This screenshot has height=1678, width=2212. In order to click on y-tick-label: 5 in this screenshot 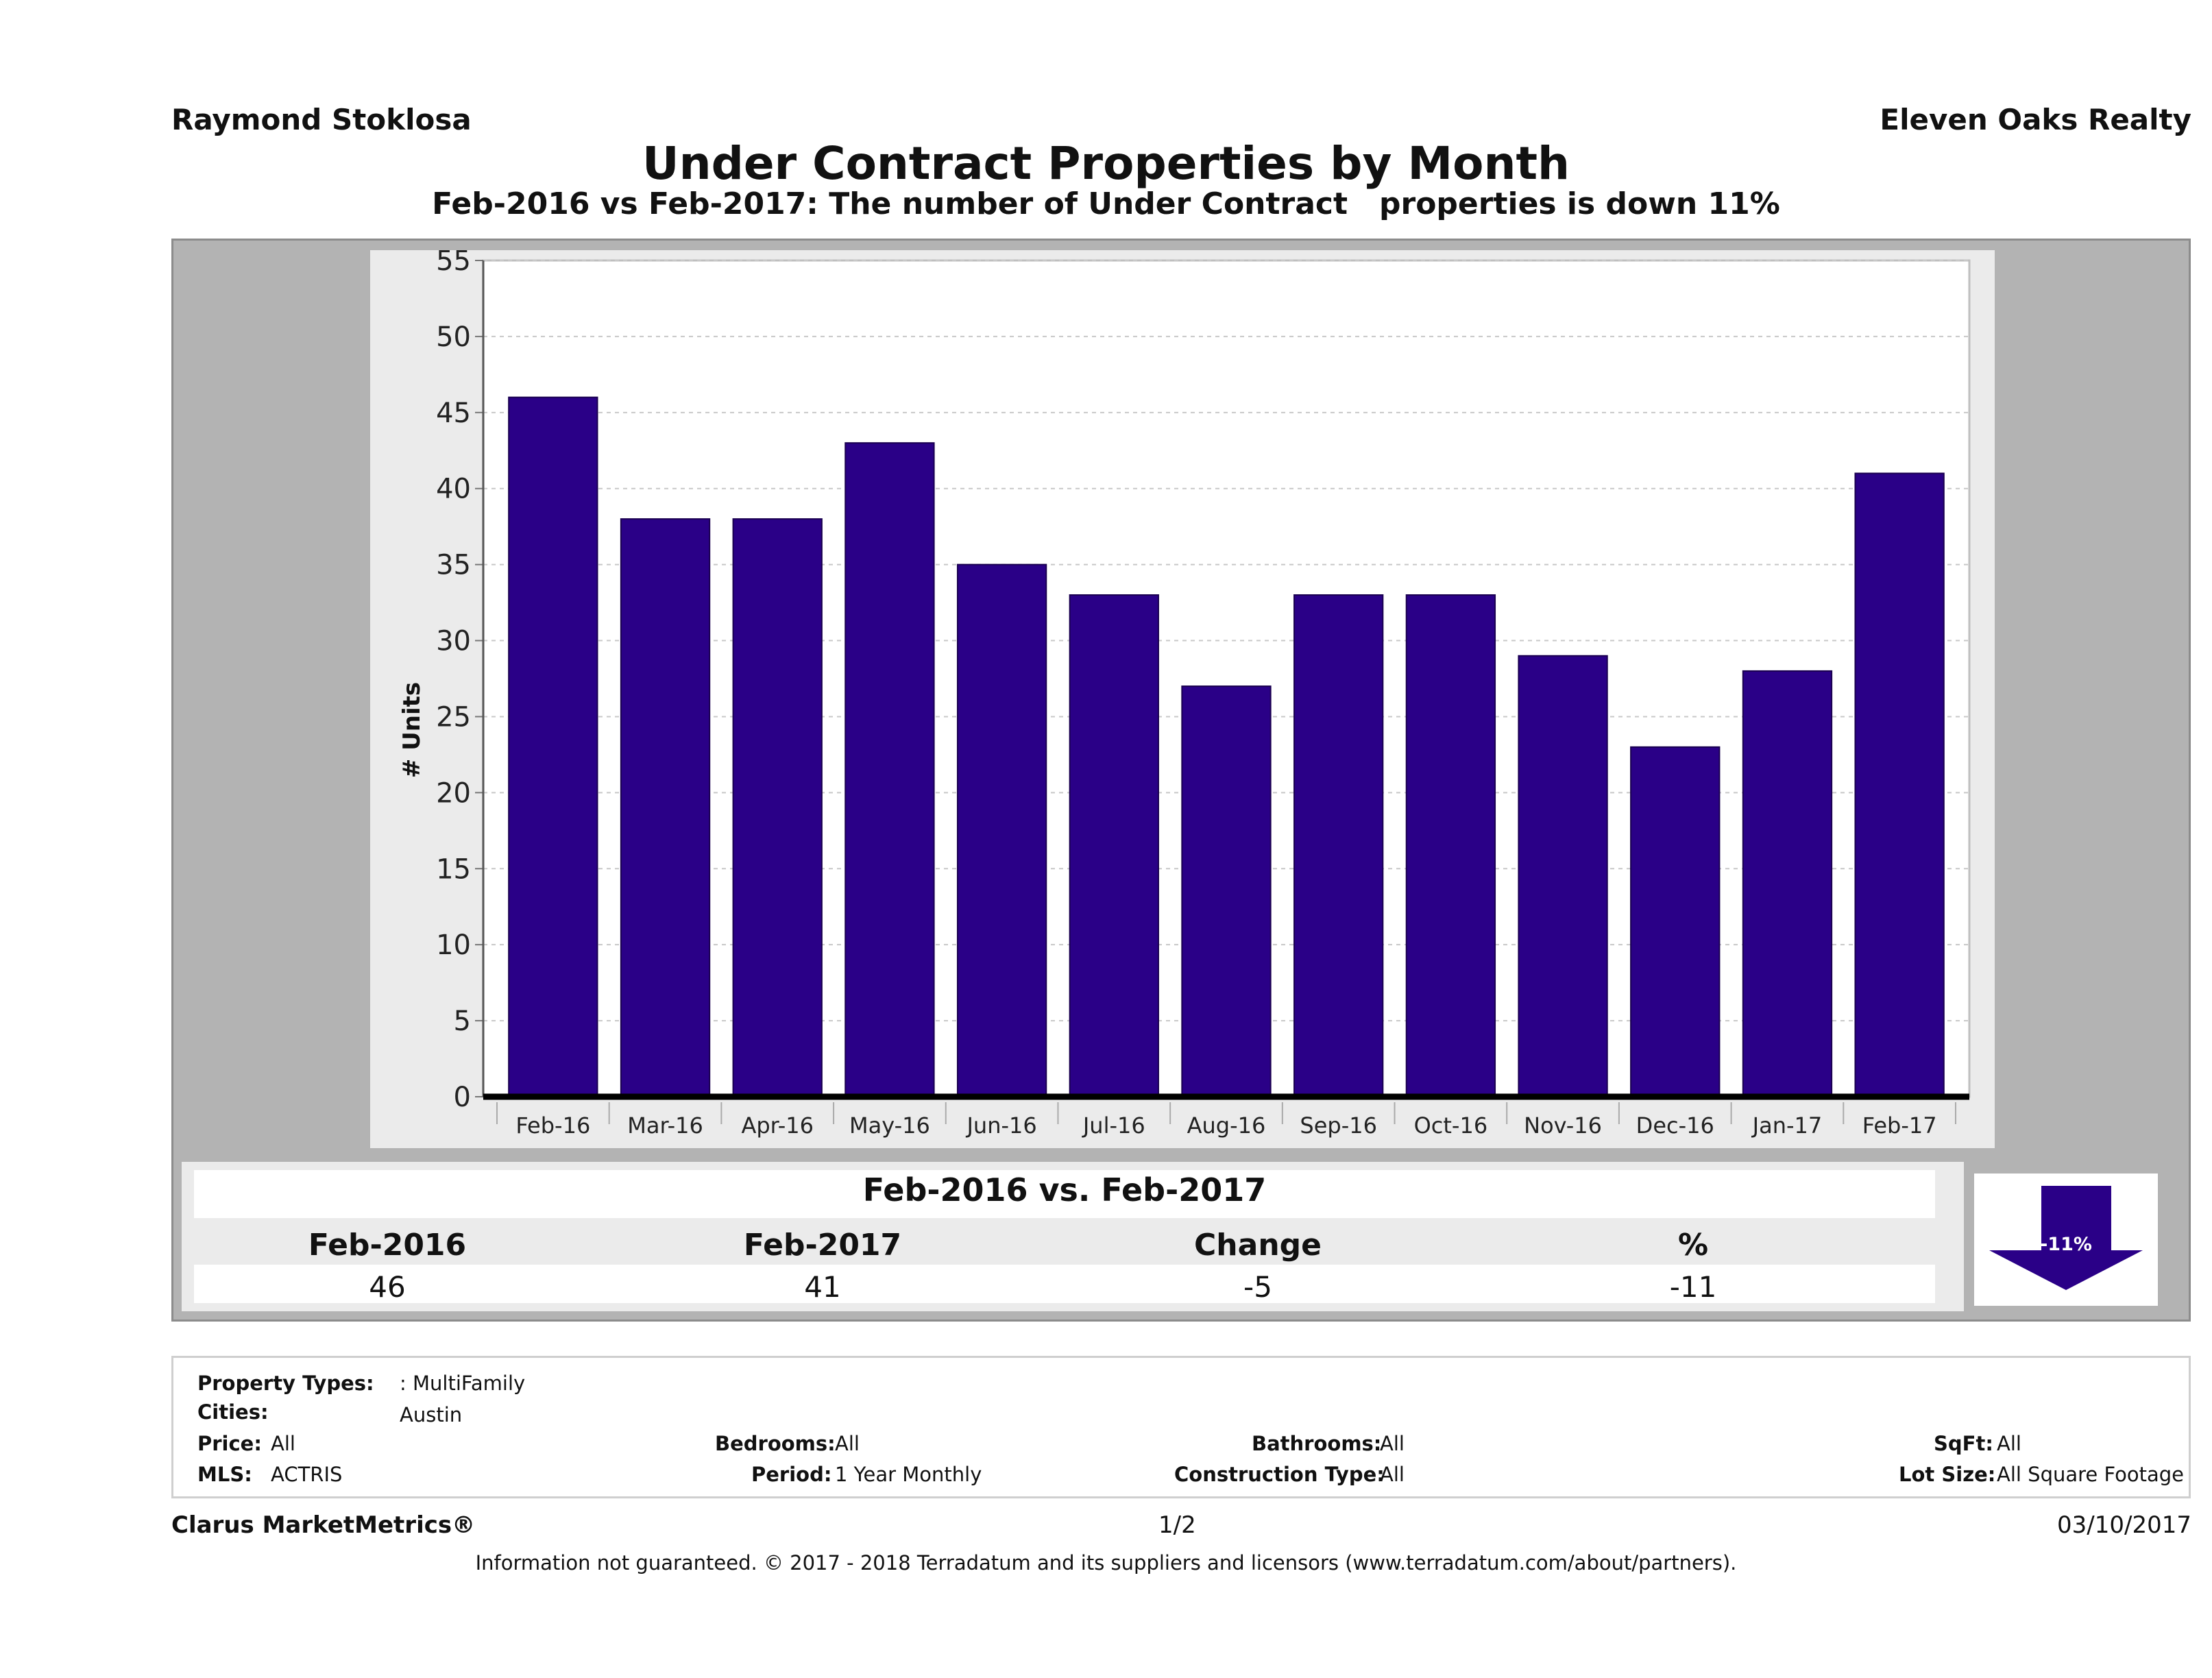, I will do `click(463, 1021)`.